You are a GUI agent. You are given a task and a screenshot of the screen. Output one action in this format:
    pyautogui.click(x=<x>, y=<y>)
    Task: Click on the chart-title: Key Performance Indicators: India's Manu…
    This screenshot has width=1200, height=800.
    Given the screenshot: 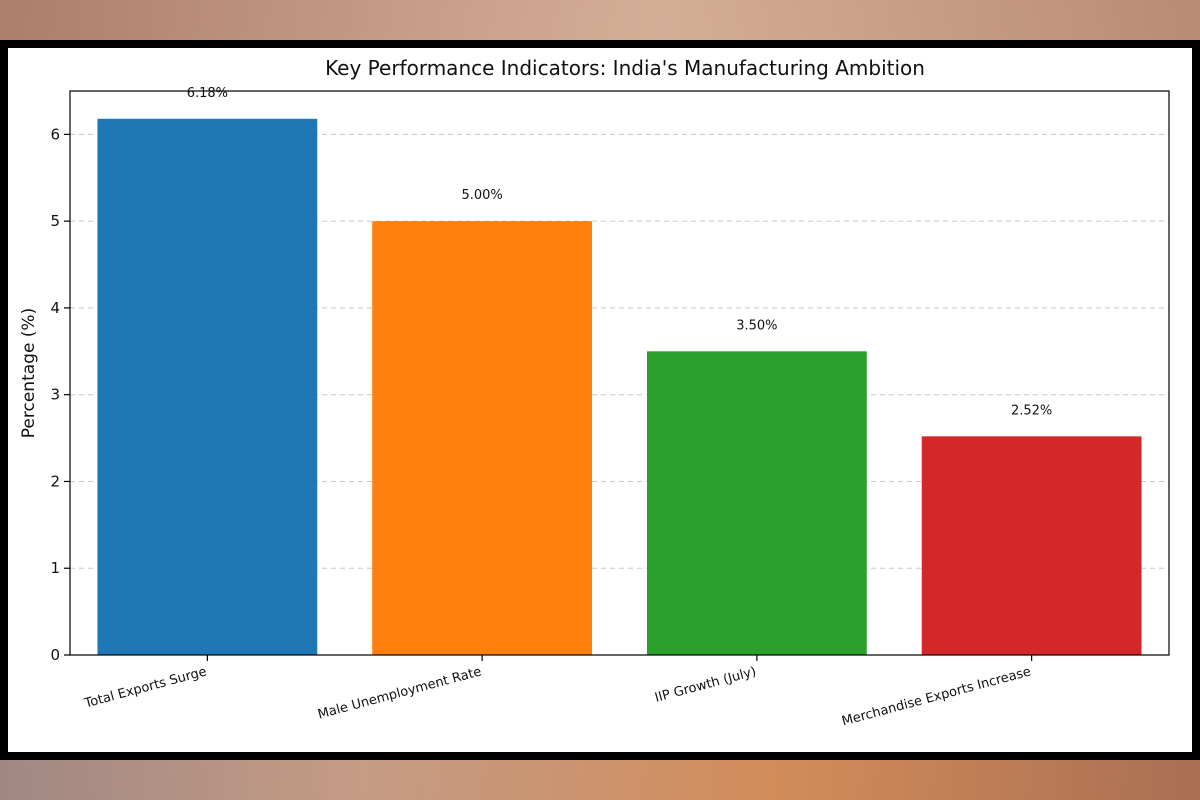 What is the action you would take?
    pyautogui.click(x=625, y=68)
    